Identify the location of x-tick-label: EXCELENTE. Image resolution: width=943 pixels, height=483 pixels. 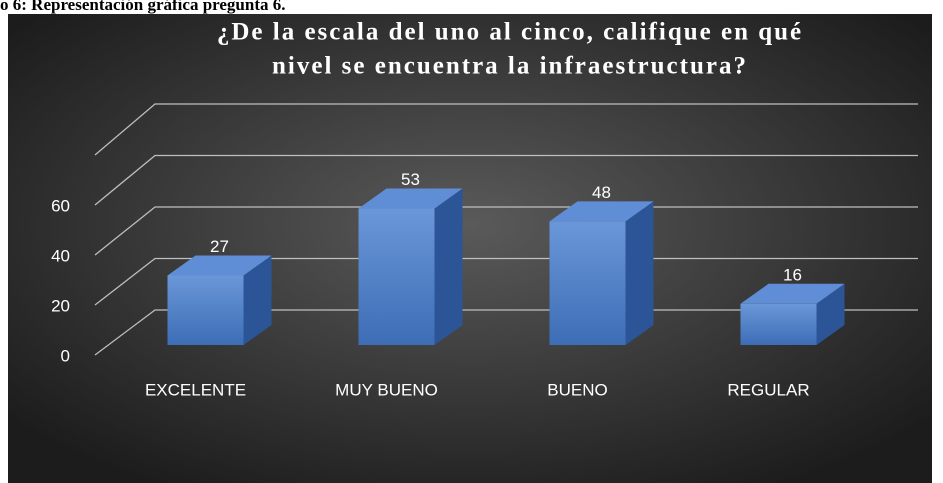
(195, 389).